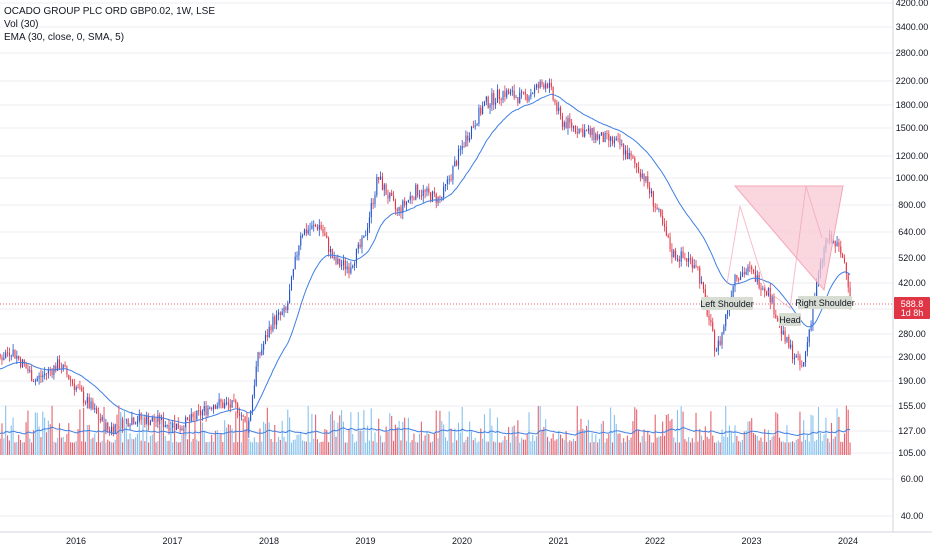 The width and height of the screenshot is (932, 550). Describe the element at coordinates (109, 11) in the screenshot. I see `symbol-title: OCADO GROUP PLC ORD GBP0.02, 1W, LSE` at that location.